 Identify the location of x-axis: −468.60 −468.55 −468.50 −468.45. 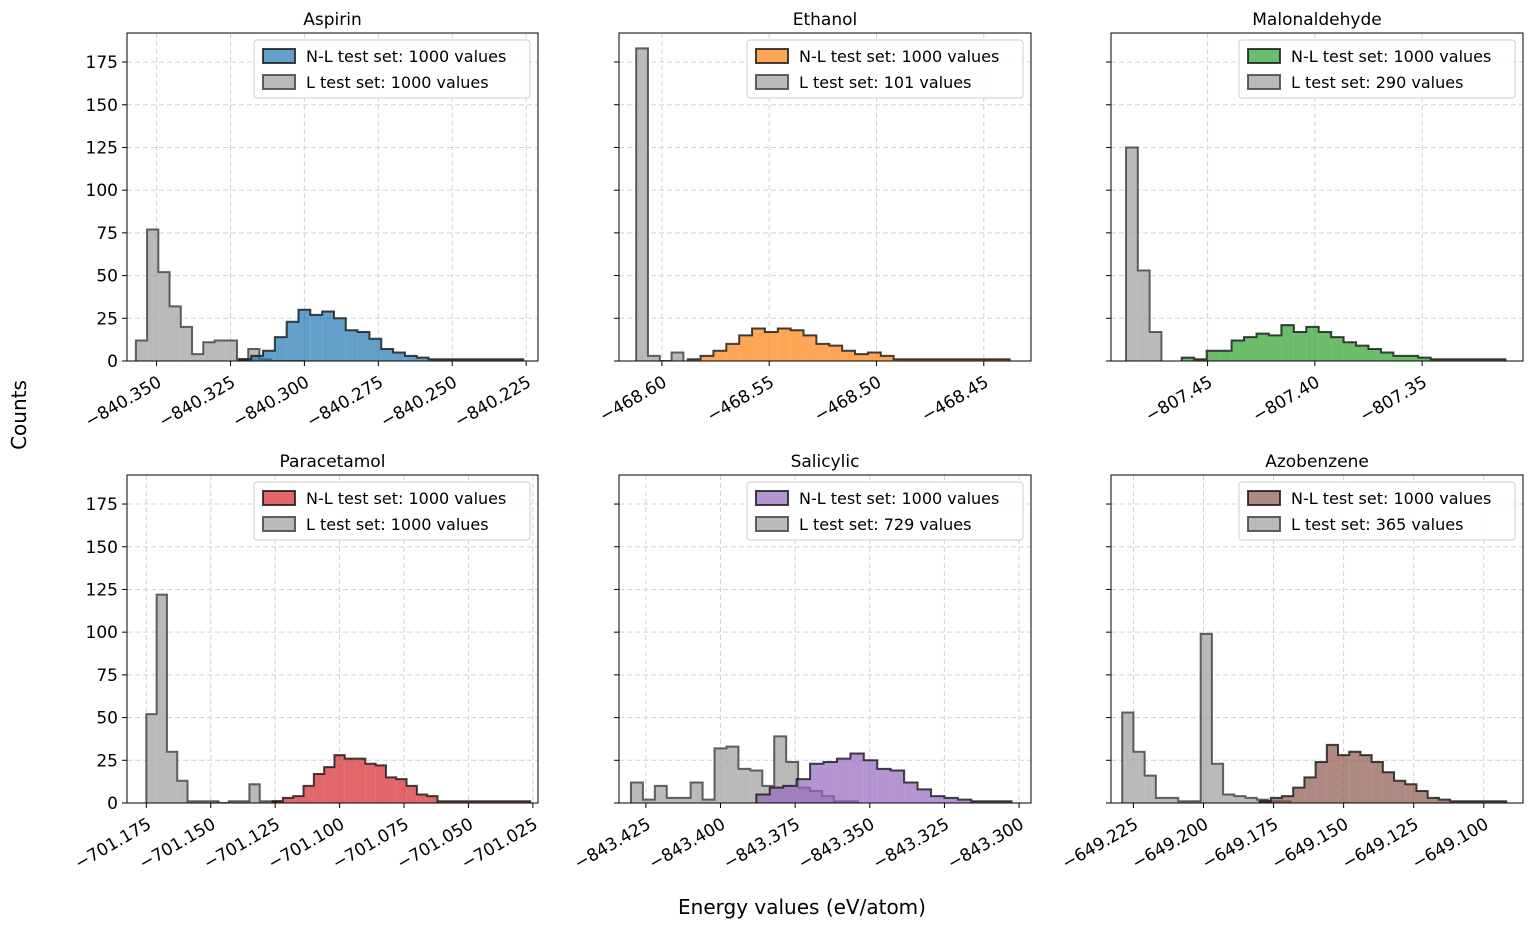
(794, 394).